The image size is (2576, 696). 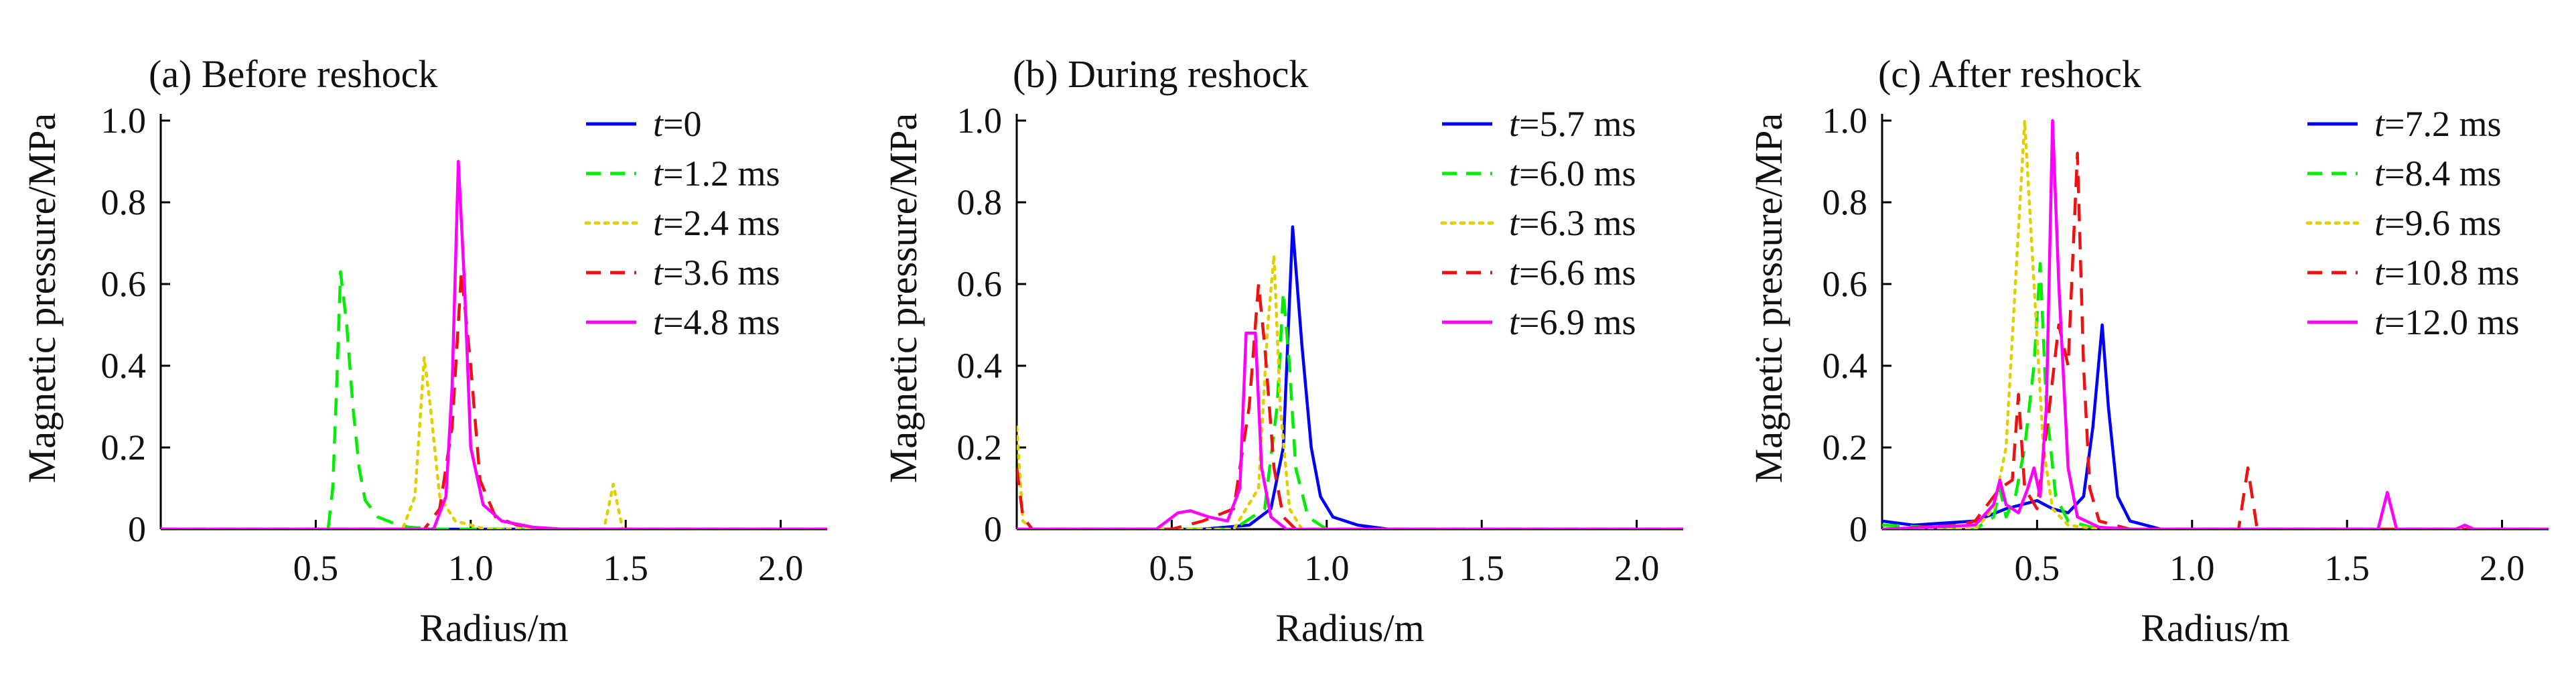 I want to click on legend-label: t=6.3 ms, so click(x=1572, y=223).